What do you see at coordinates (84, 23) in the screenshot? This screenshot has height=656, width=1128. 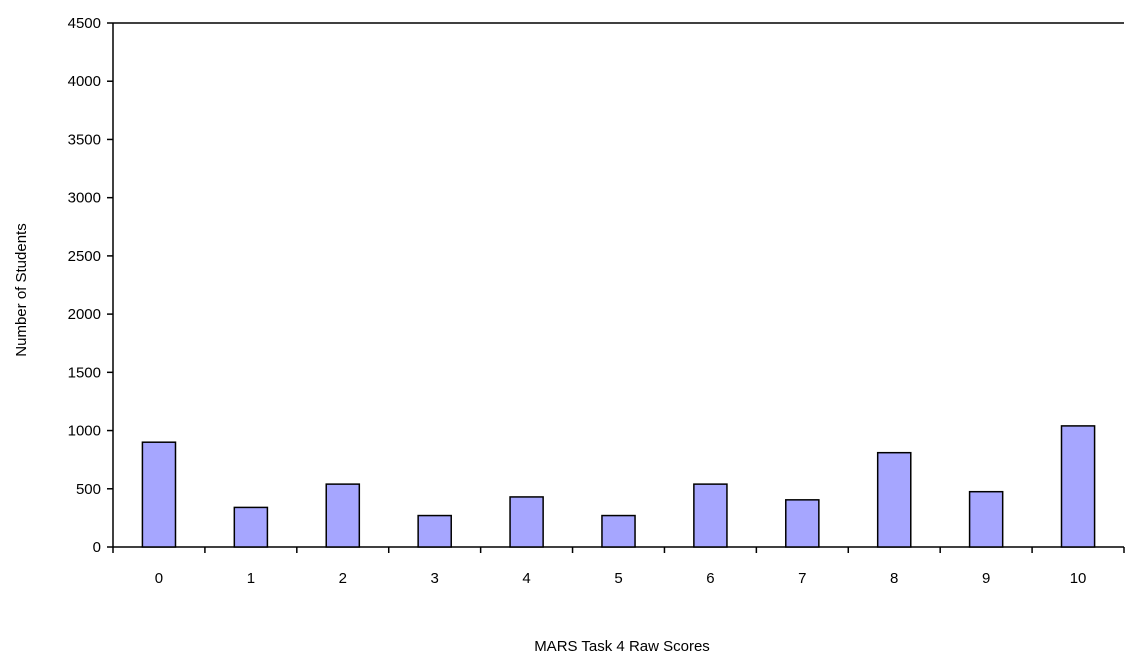 I see `y-tick-label: 4500` at bounding box center [84, 23].